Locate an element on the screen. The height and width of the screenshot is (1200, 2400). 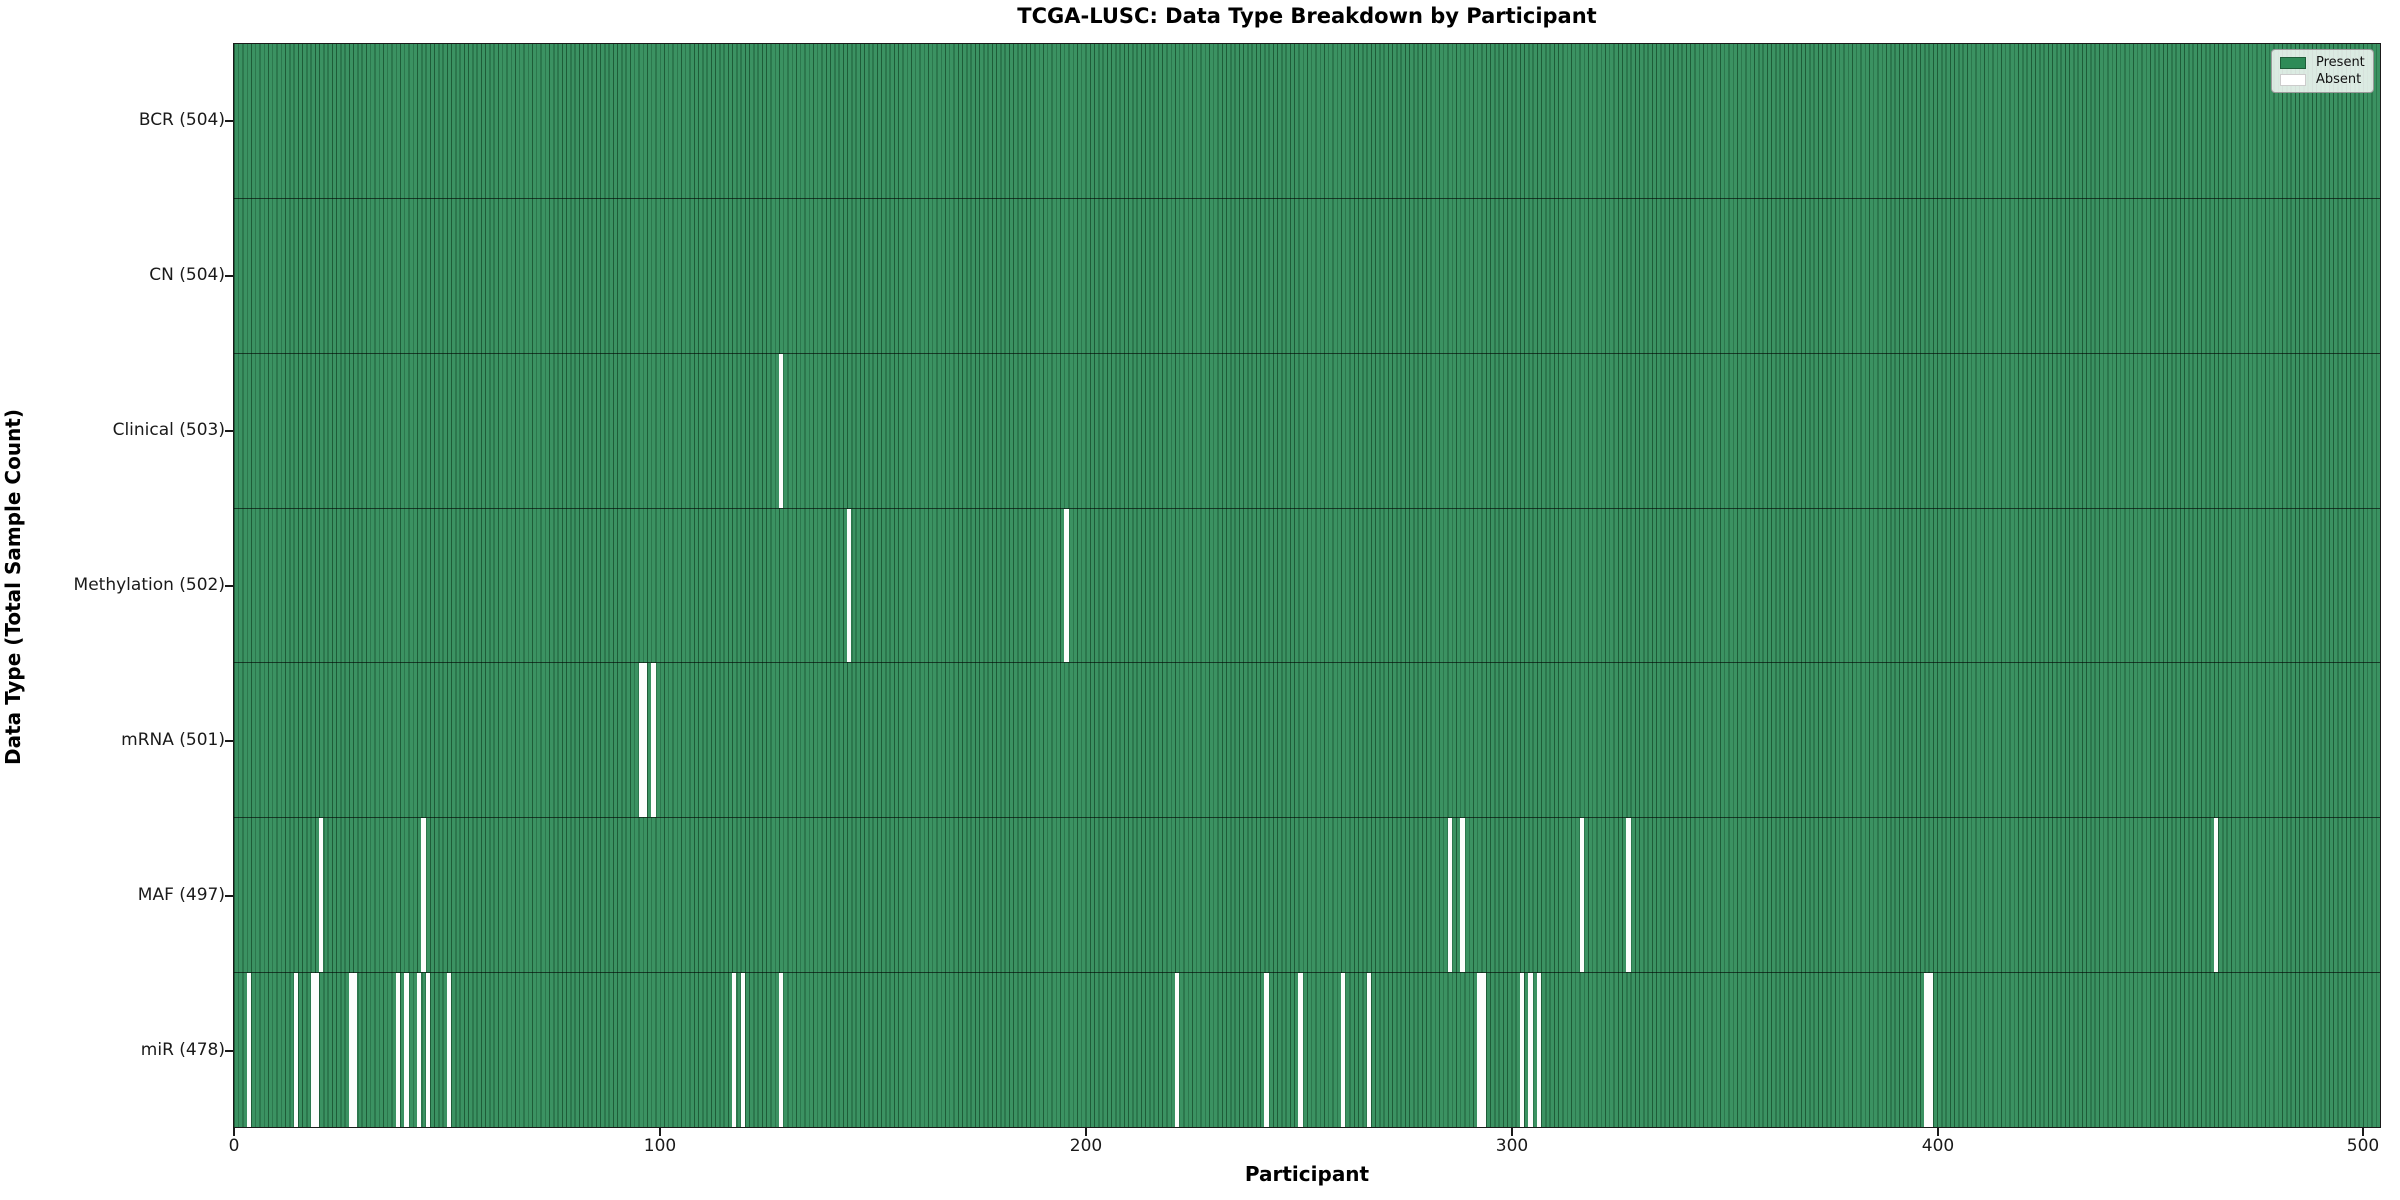
y-tick-label-mrna: mRNA (501) is located at coordinates (173, 740).